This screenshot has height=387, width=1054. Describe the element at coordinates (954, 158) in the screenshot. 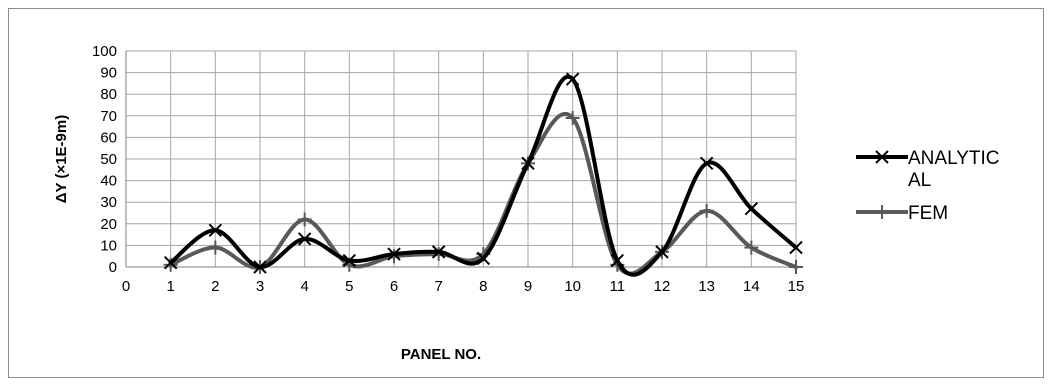

I see `legend-label-analytical: ANALYTIC` at that location.